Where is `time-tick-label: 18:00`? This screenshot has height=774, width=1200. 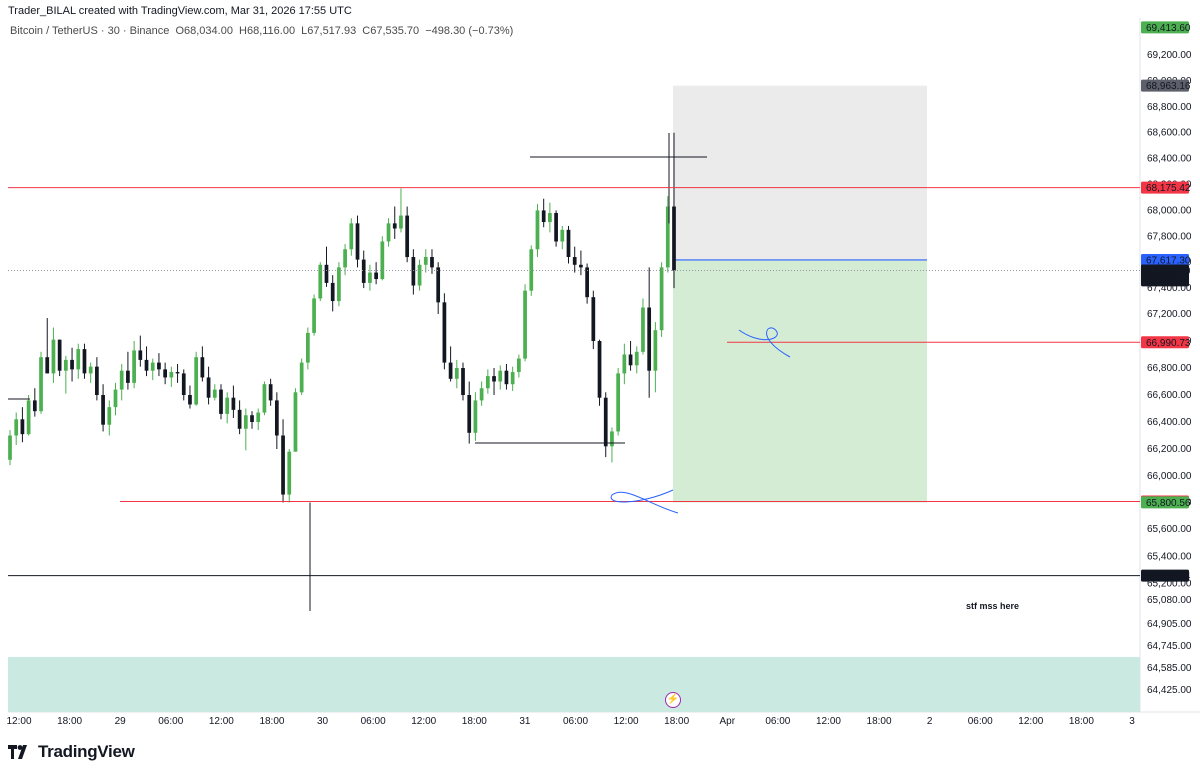 time-tick-label: 18:00 is located at coordinates (879, 721).